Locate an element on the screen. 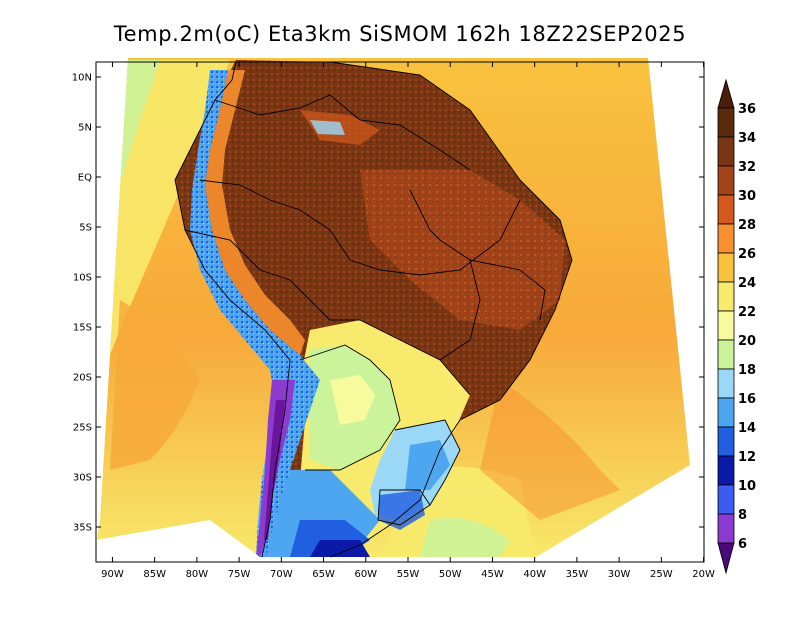 The width and height of the screenshot is (800, 618). x-tick-label: 25W is located at coordinates (661, 574).